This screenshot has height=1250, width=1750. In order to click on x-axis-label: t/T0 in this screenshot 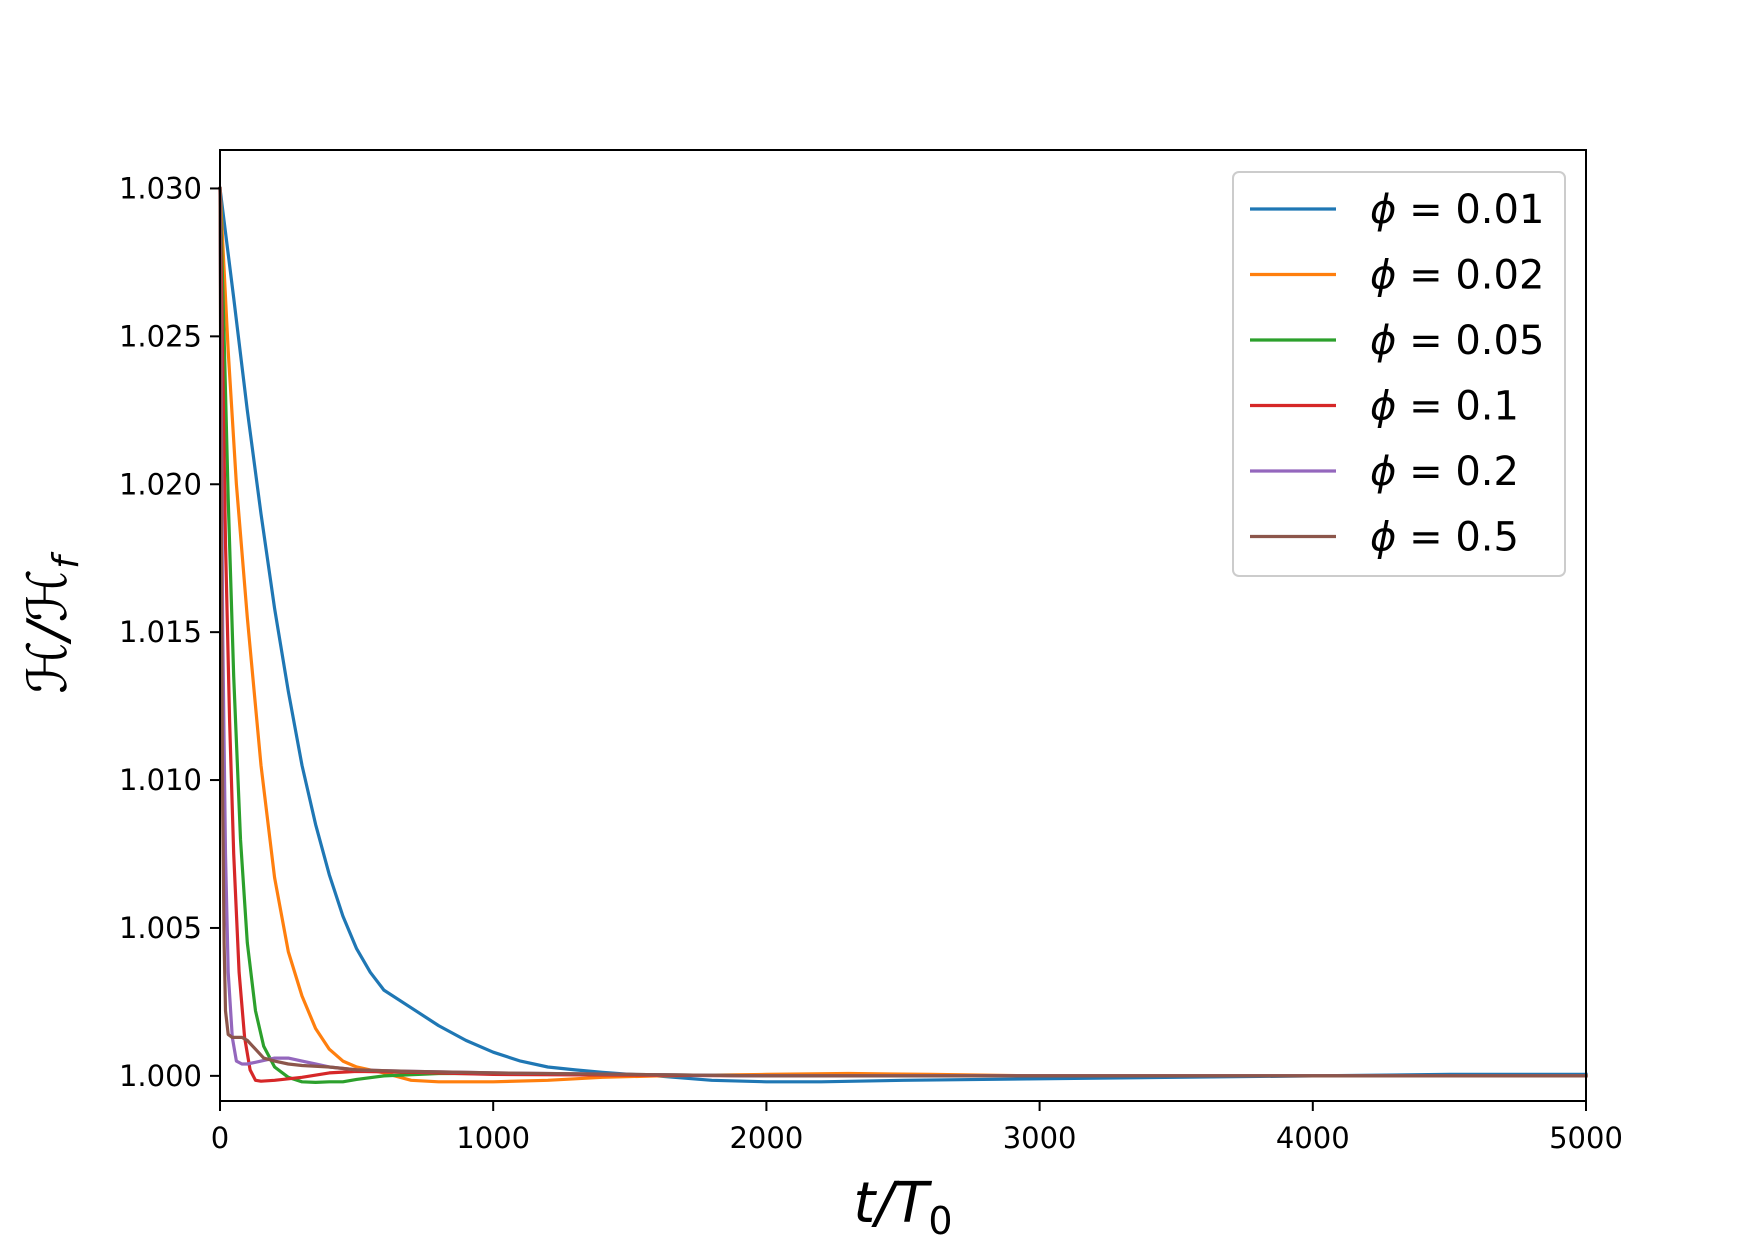, I will do `click(902, 1207)`.